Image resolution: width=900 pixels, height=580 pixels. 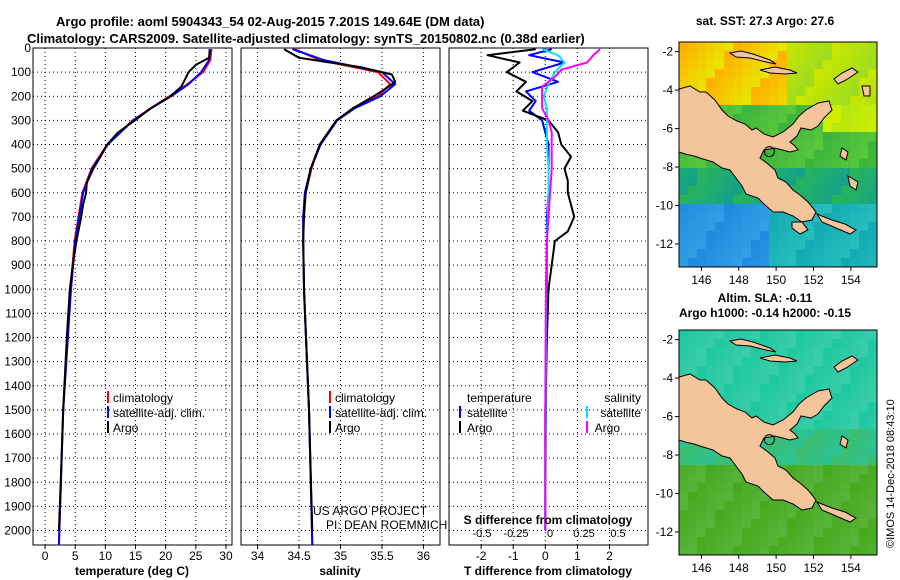 I want to click on x-tick-label: 1, so click(x=577, y=556).